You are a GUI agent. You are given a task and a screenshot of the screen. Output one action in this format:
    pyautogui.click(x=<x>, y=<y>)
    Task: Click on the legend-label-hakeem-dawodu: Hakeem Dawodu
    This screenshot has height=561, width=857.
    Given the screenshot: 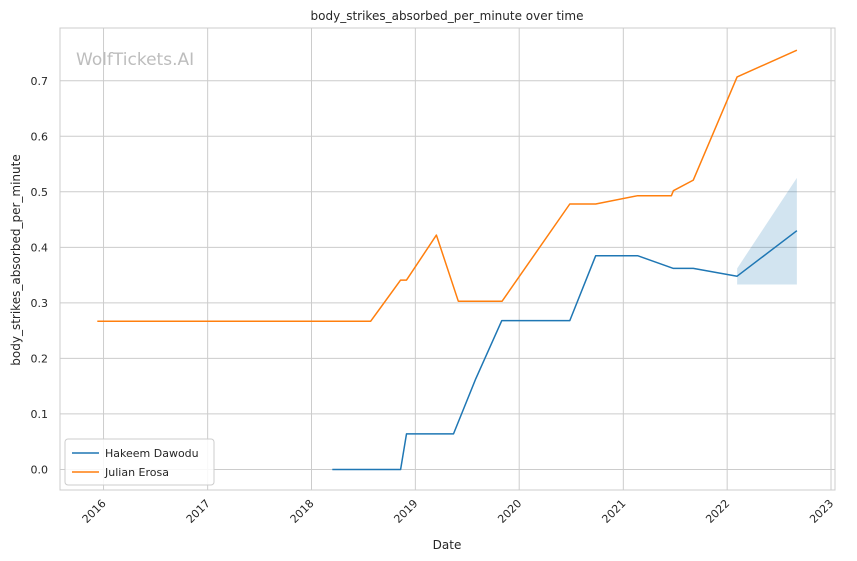 What is the action you would take?
    pyautogui.click(x=152, y=453)
    